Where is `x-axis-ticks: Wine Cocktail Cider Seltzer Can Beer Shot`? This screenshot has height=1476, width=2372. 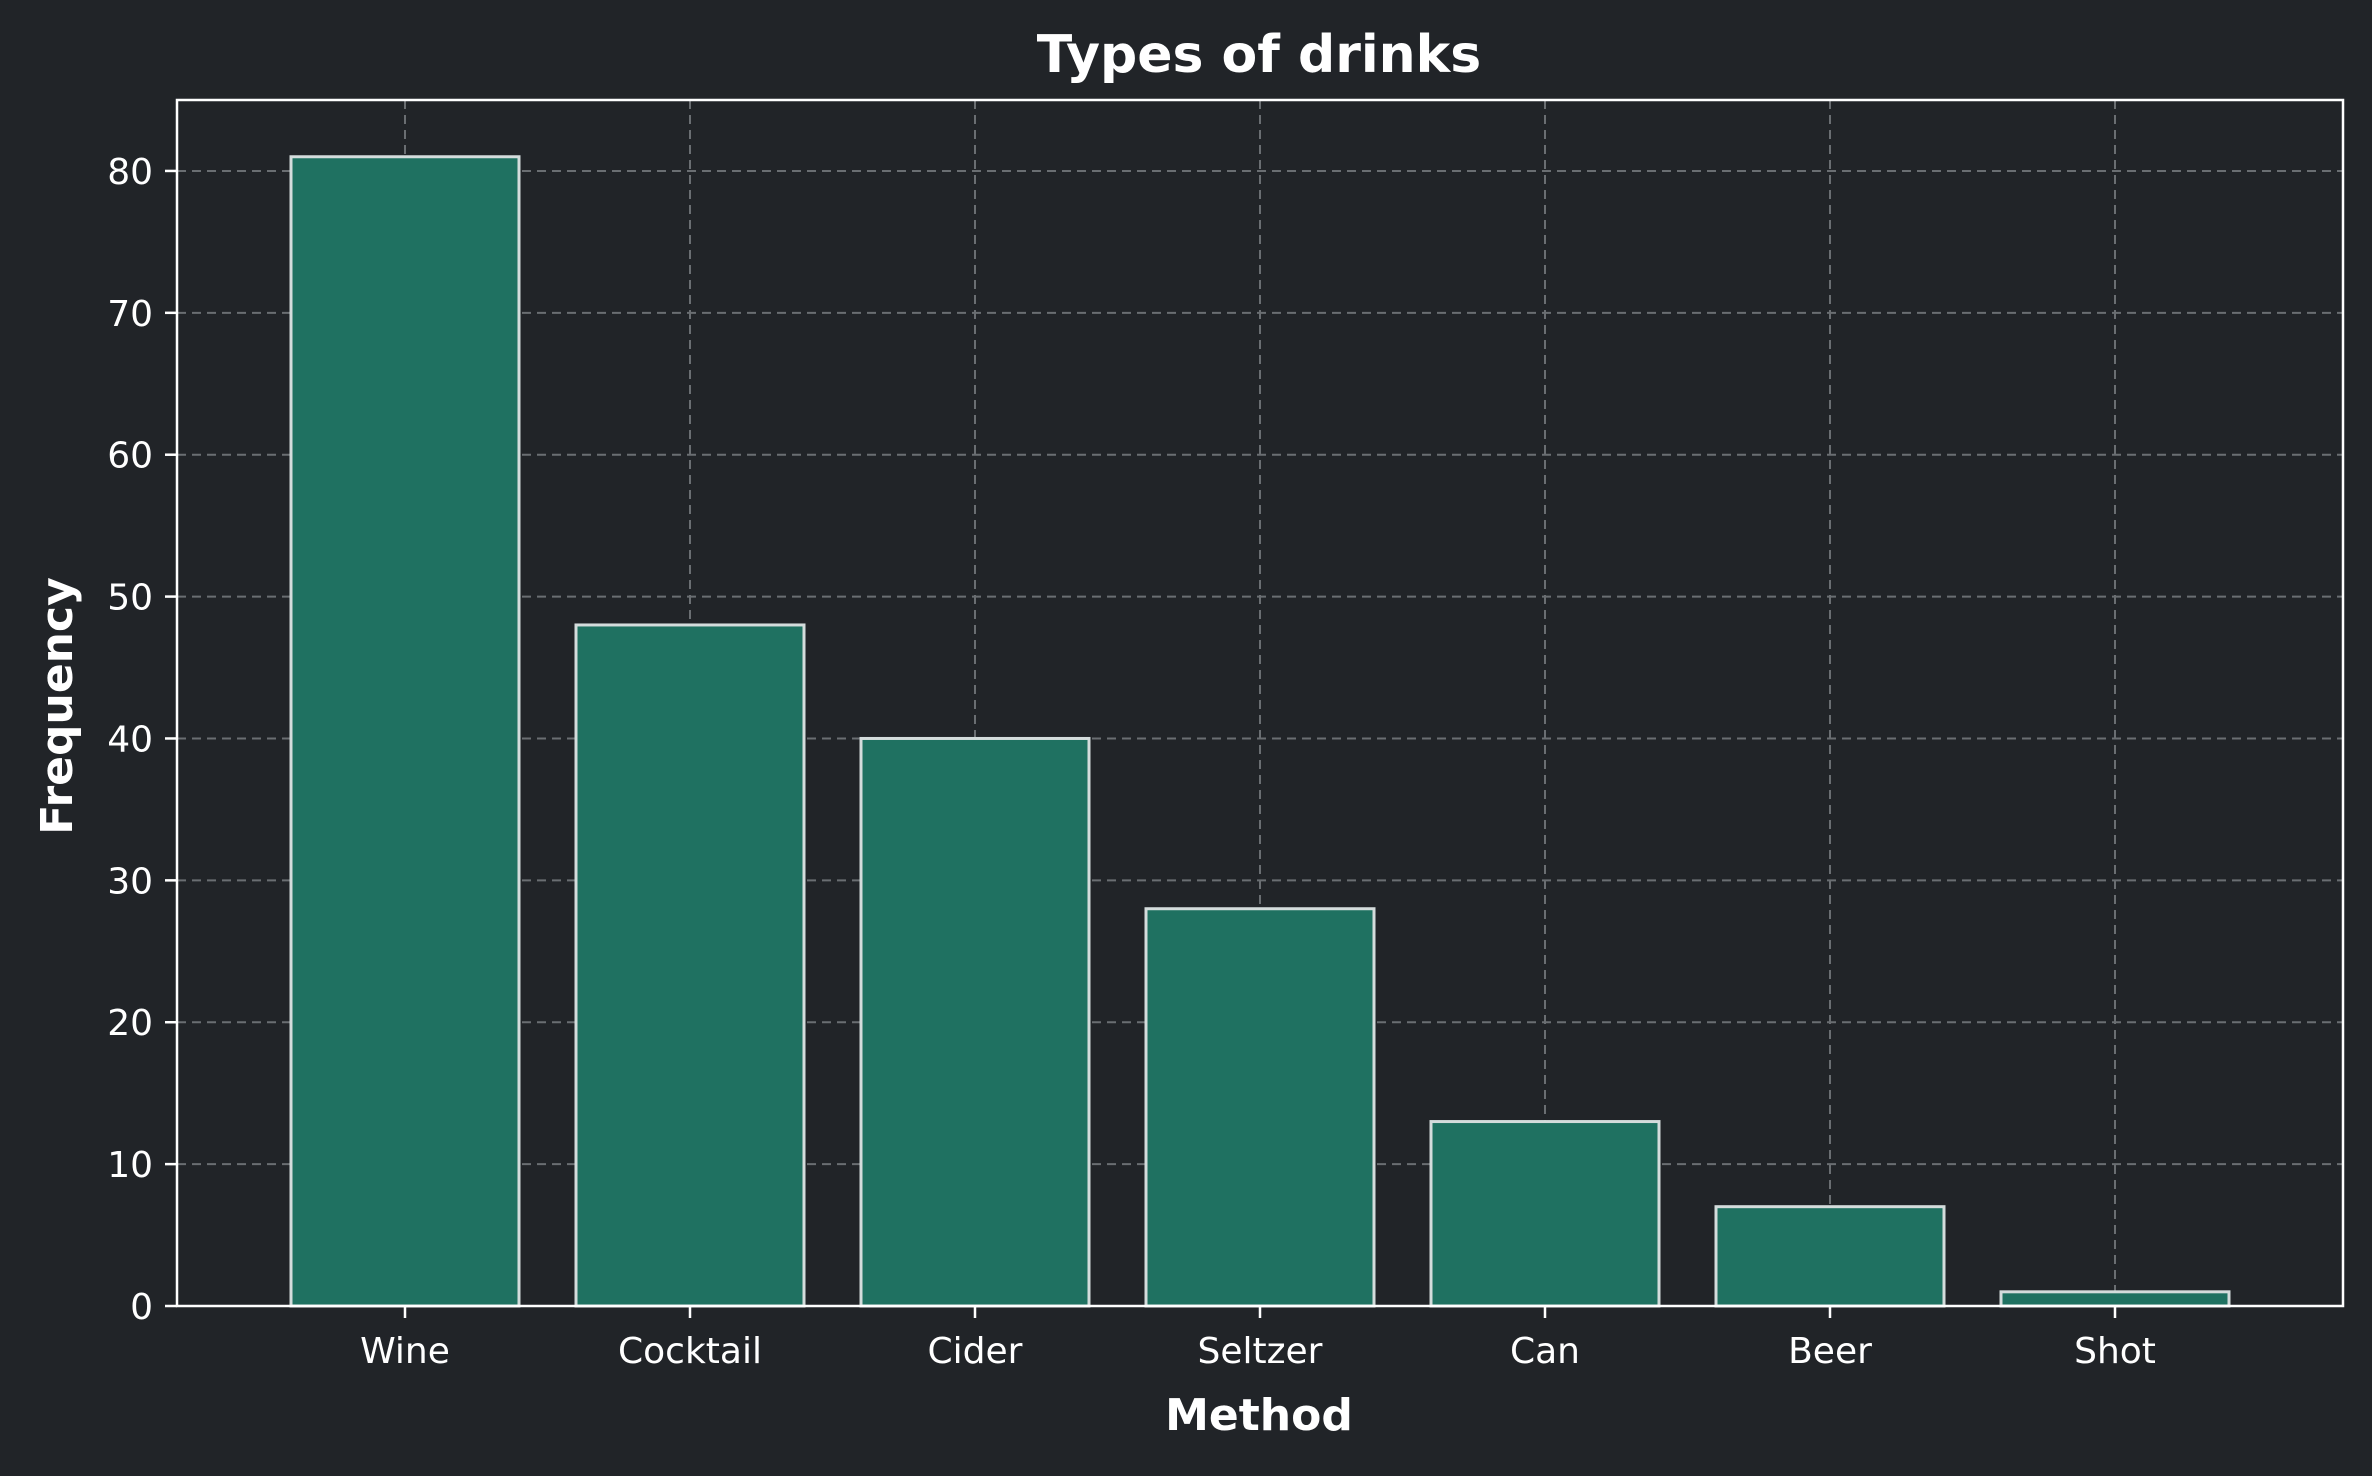 x-axis-ticks: Wine Cocktail Cider Seltzer Can Beer Shot is located at coordinates (1258, 1339).